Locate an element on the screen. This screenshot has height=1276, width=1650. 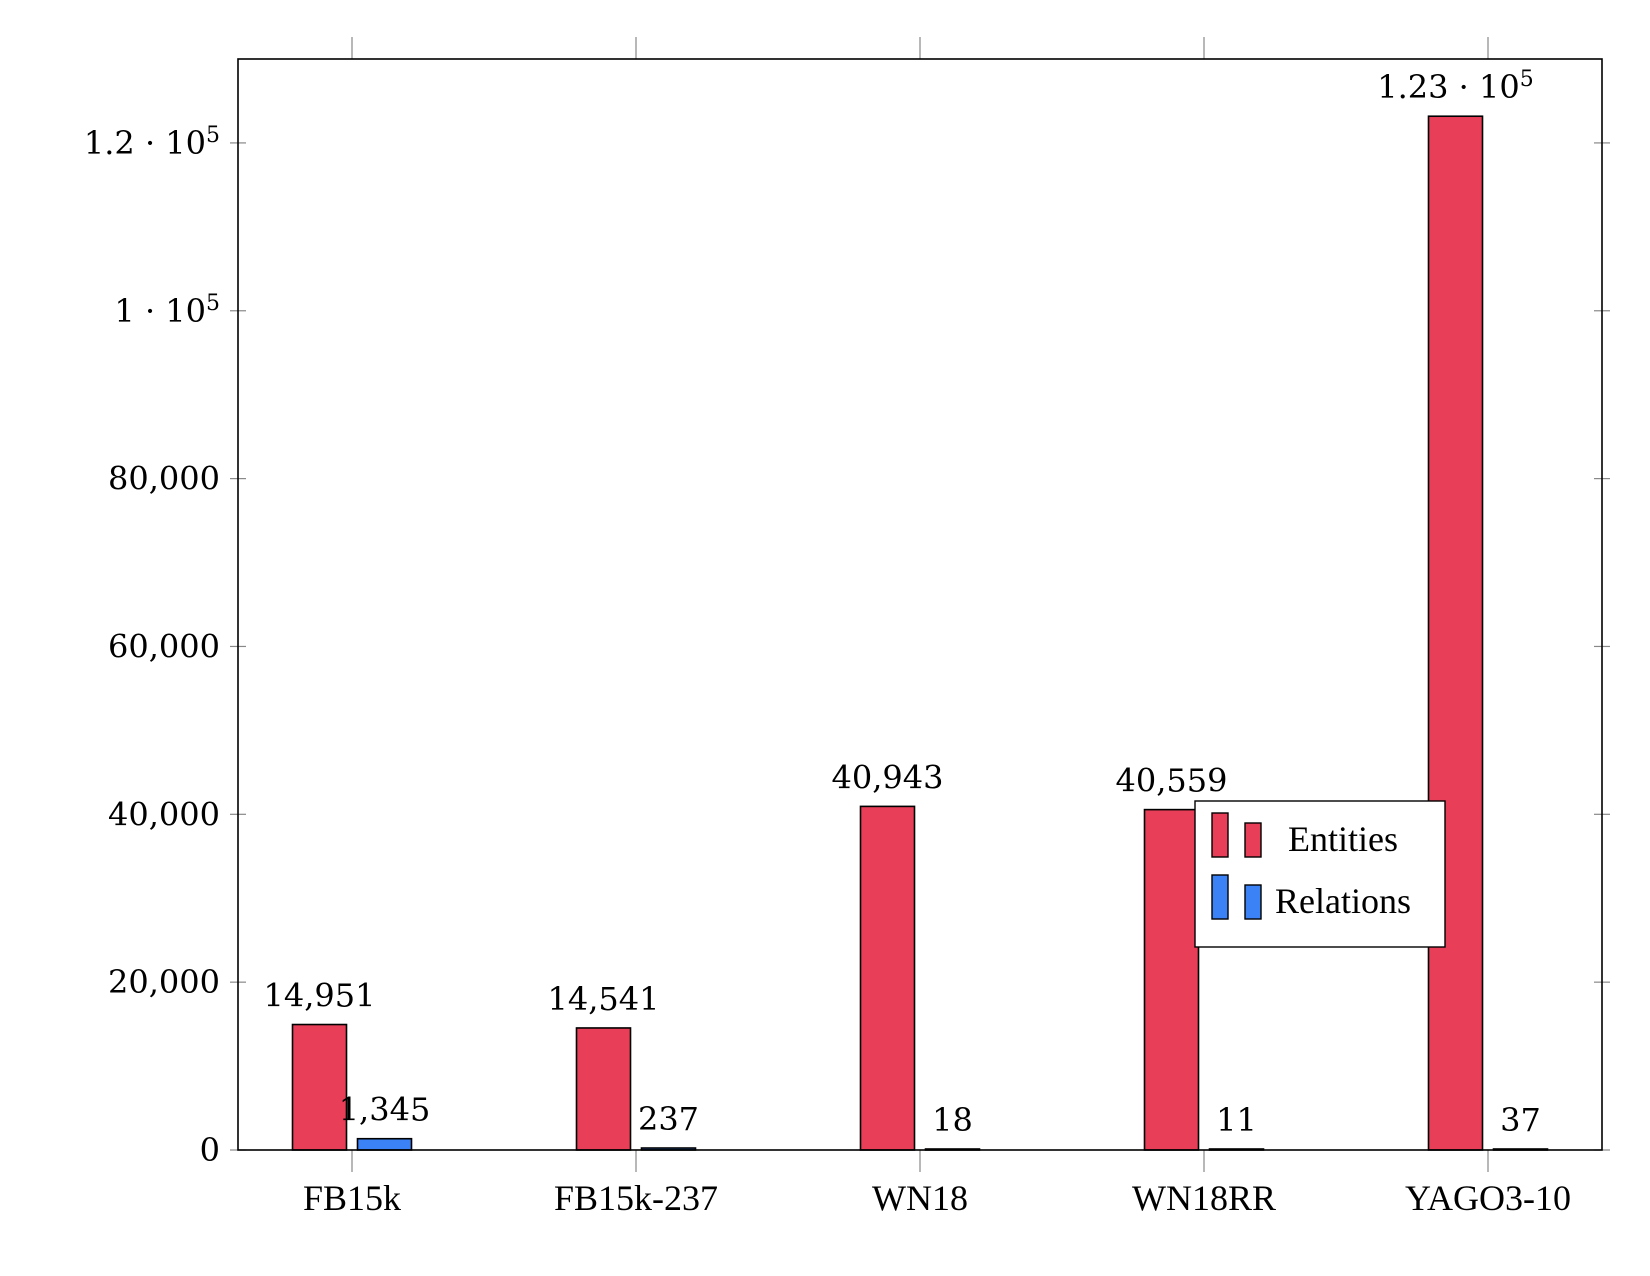
y-tick-label: 20,000 is located at coordinates (164, 982).